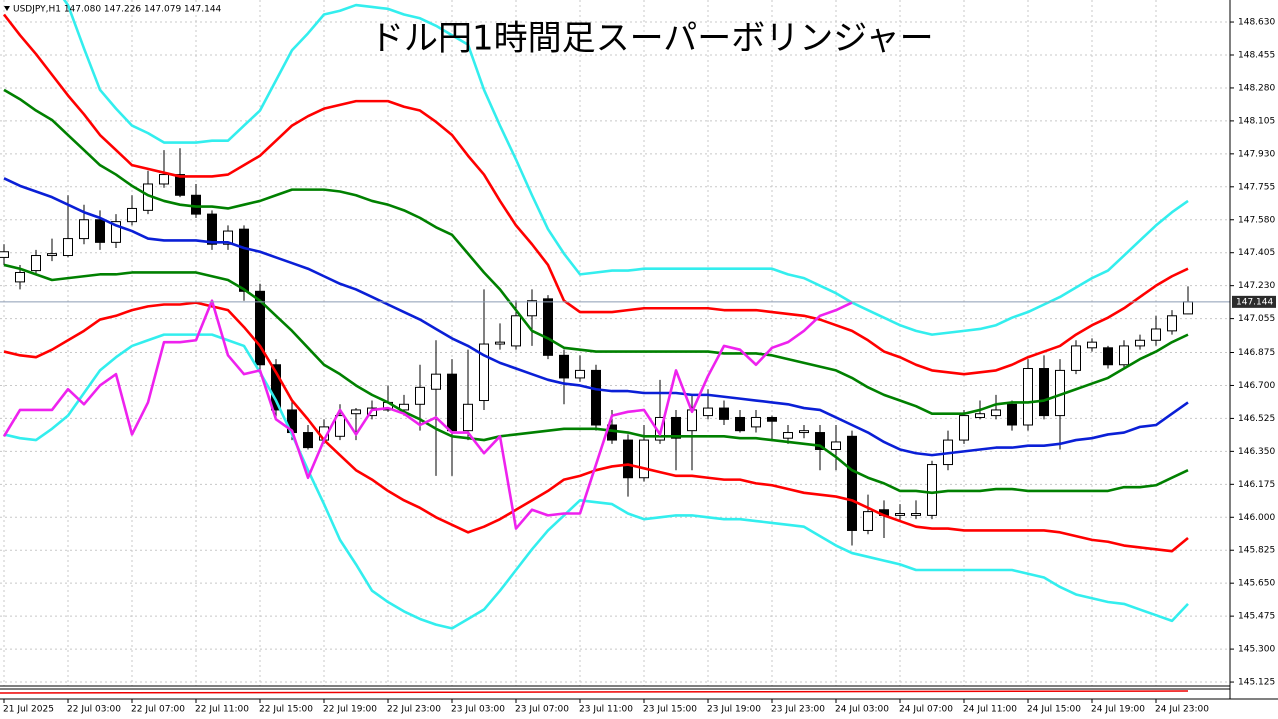 This screenshot has width=1278, height=719. What do you see at coordinates (1256, 485) in the screenshot?
I see `y-tick-label: 146.175` at bounding box center [1256, 485].